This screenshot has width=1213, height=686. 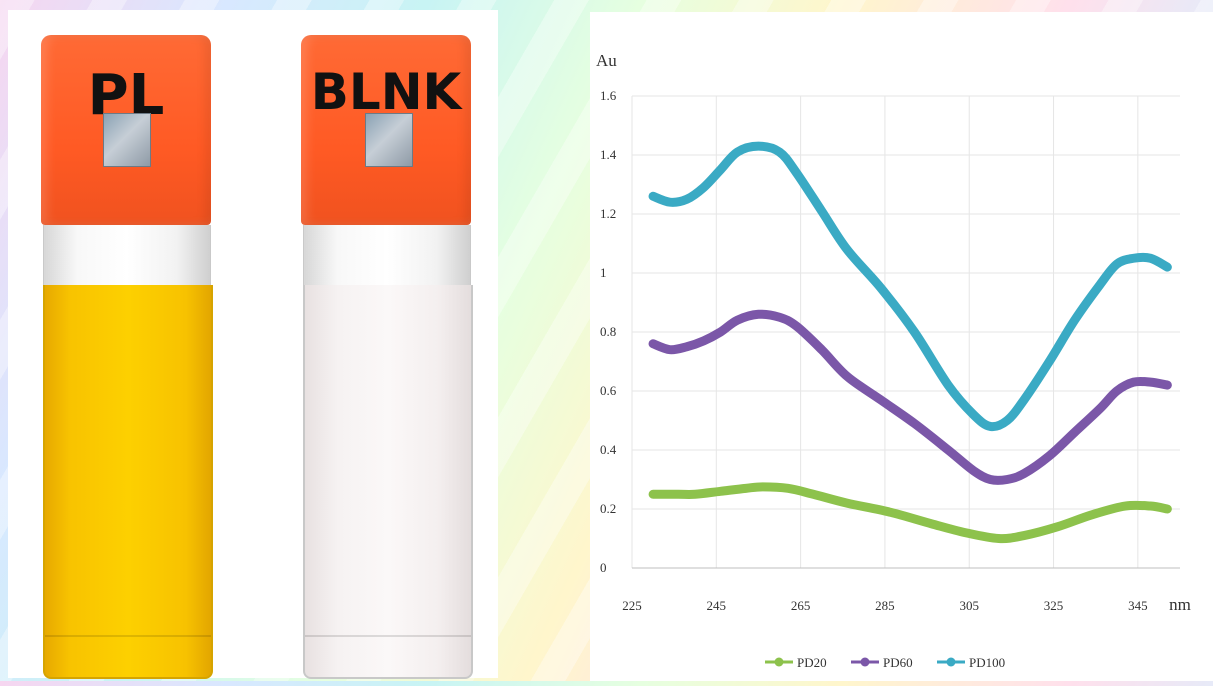 I want to click on legend-label-pd60: PD60, so click(x=898, y=662).